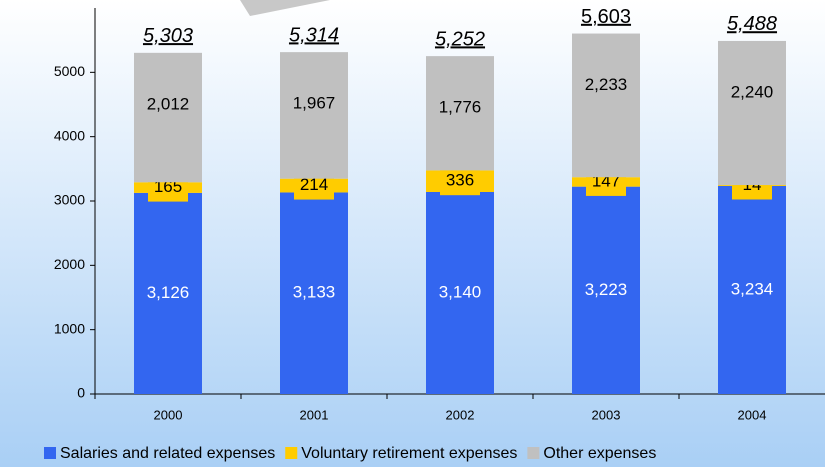 This screenshot has height=467, width=825. What do you see at coordinates (752, 91) in the screenshot?
I see `value-label: 2,240` at bounding box center [752, 91].